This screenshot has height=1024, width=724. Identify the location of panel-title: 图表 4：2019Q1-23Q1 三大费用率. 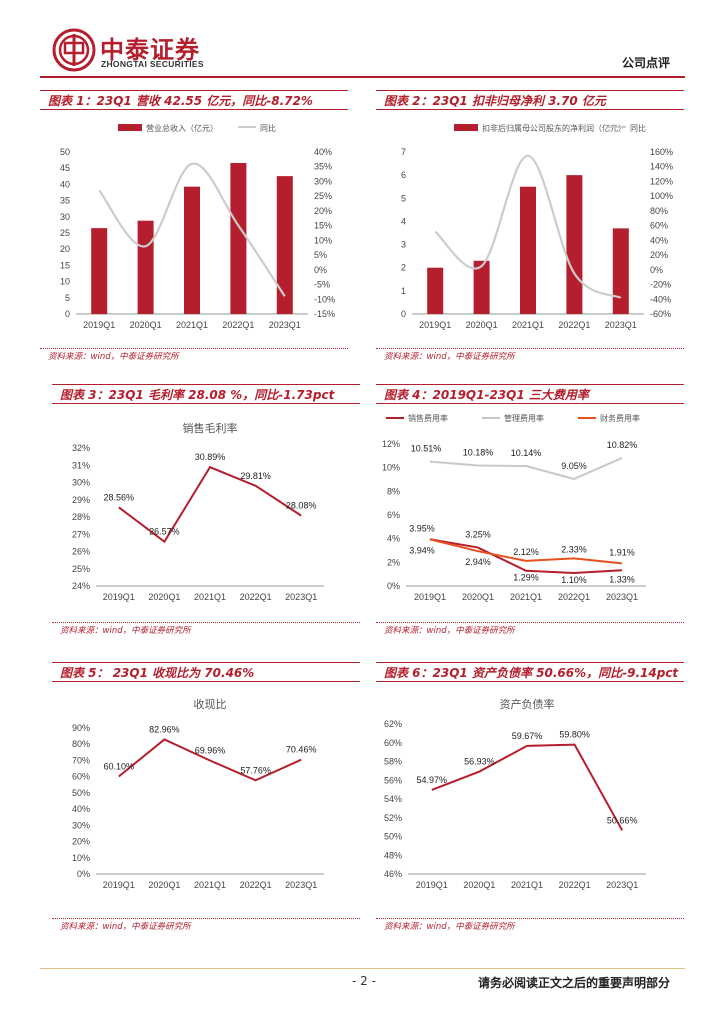
(530, 394).